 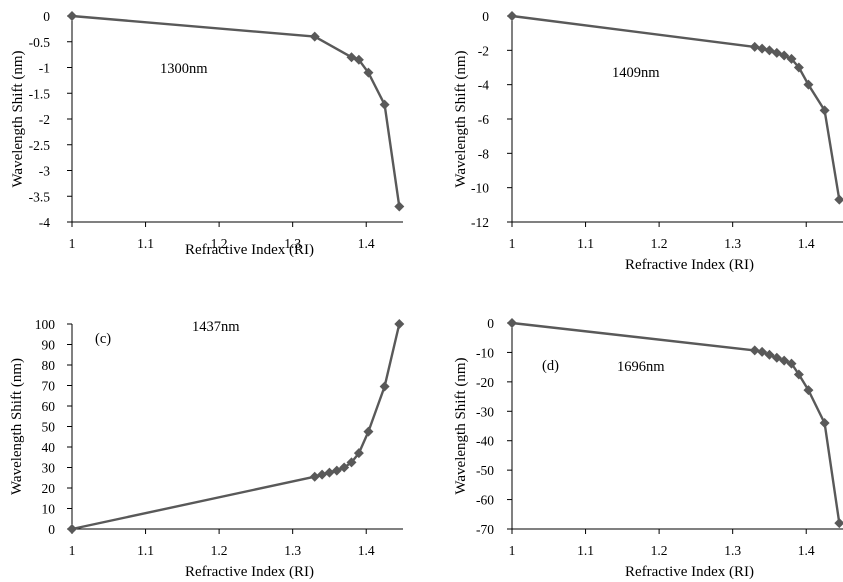 I want to click on wavelength-annotation: 1300nm, so click(x=184, y=69).